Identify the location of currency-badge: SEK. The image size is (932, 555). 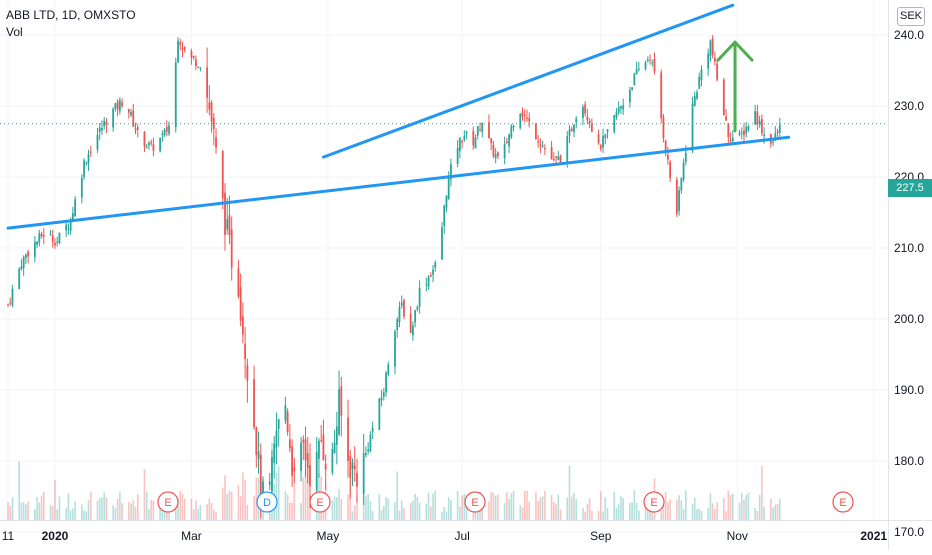
(911, 16).